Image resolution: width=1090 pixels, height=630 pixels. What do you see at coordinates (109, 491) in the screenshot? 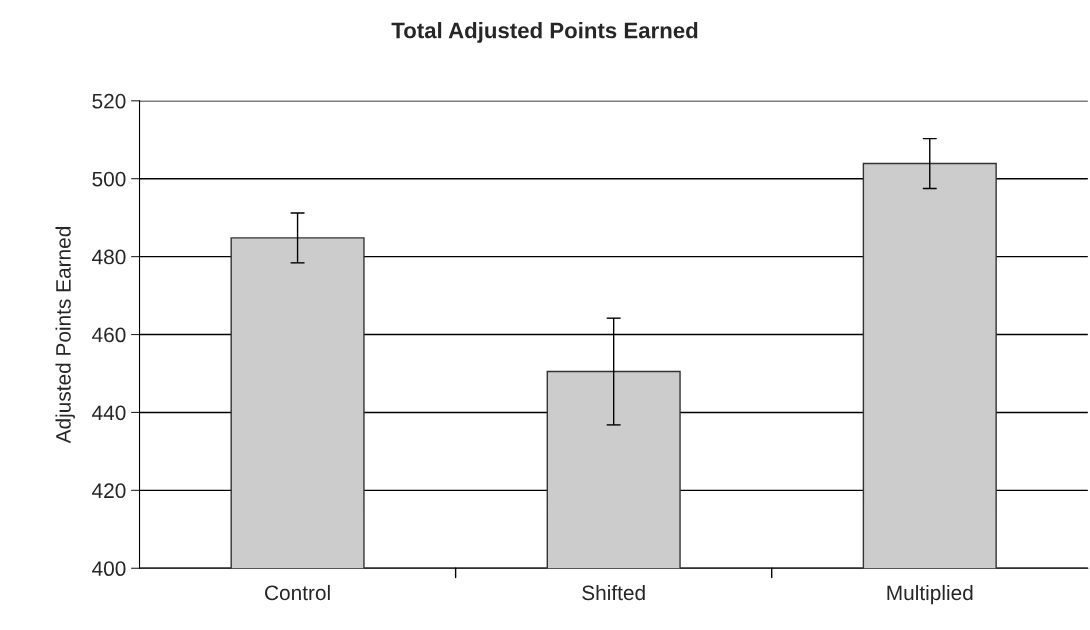
I see `y-tick-label: 420` at bounding box center [109, 491].